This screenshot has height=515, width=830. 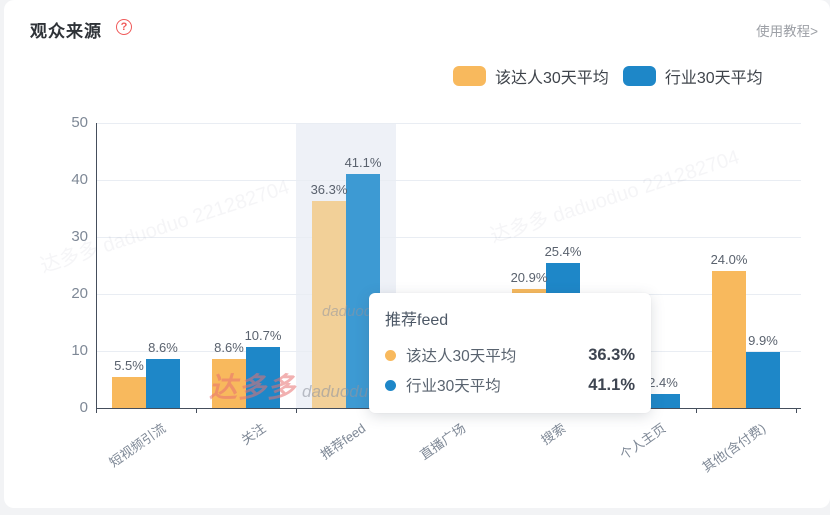 I want to click on bar-value-label: 5.5%, so click(x=129, y=365).